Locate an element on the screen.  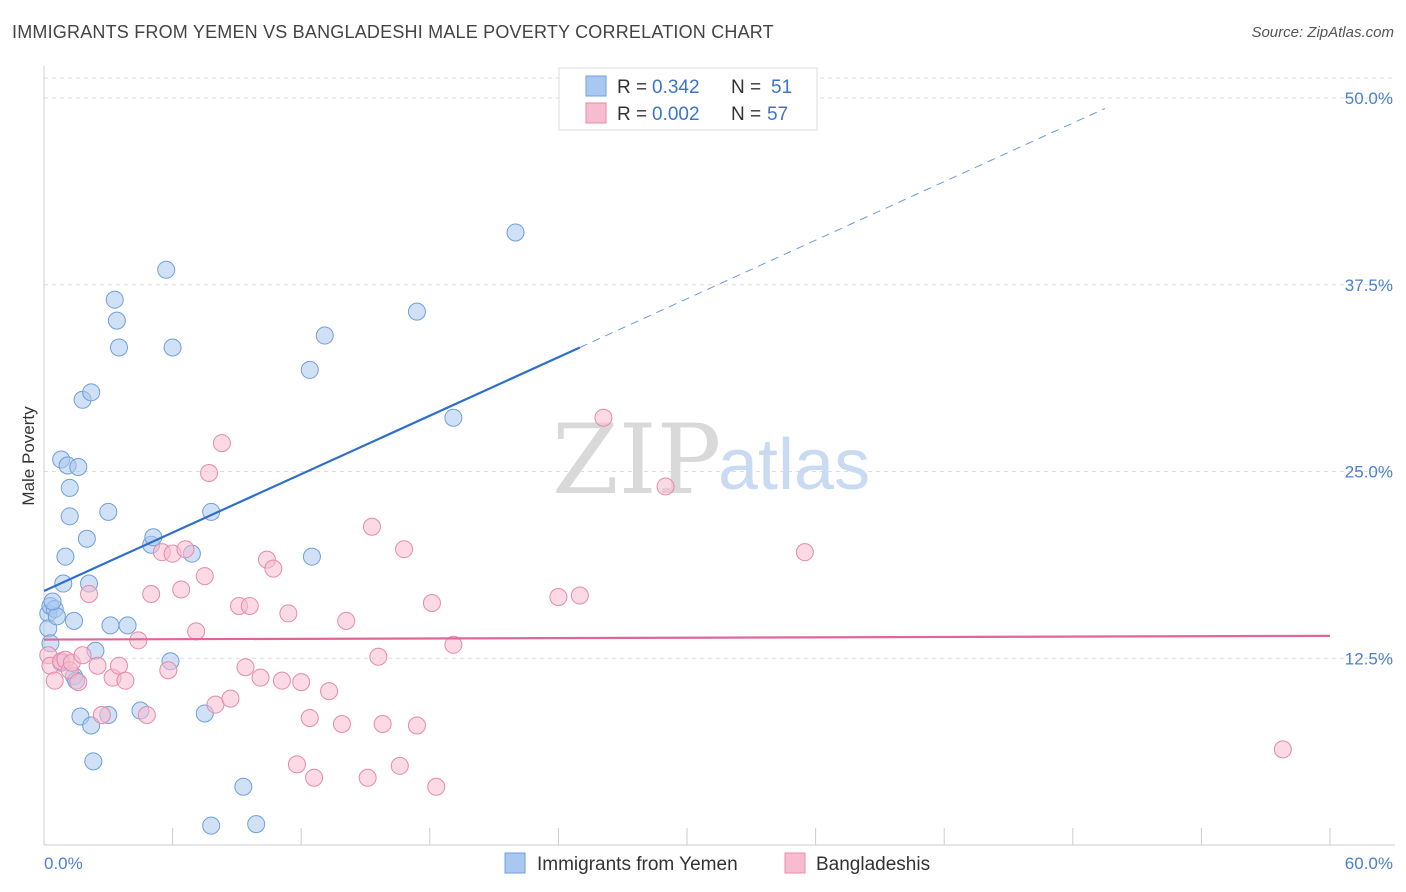
trend-line-yemen-extension is located at coordinates (842, 228).